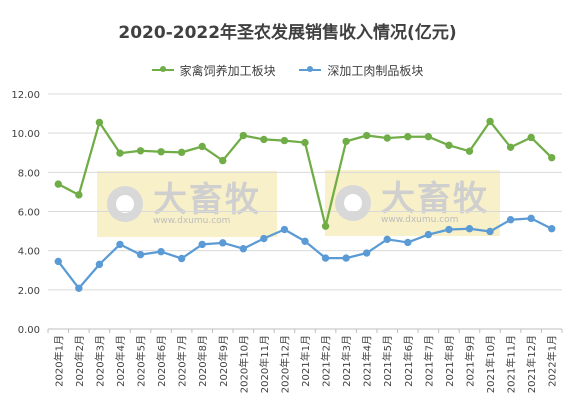  Describe the element at coordinates (287, 33) in the screenshot. I see `chart-title: 2020-2022年圣农发展销售收入情况(亿元)` at that location.